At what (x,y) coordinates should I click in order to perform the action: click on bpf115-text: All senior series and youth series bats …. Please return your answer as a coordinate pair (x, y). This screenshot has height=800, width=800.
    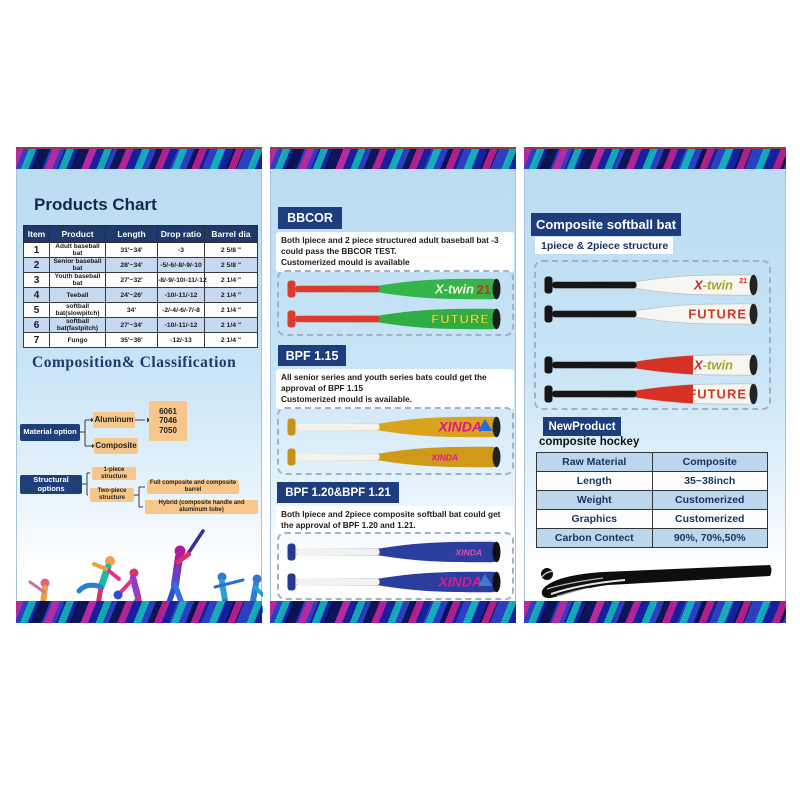
    Looking at the image, I should click on (395, 389).